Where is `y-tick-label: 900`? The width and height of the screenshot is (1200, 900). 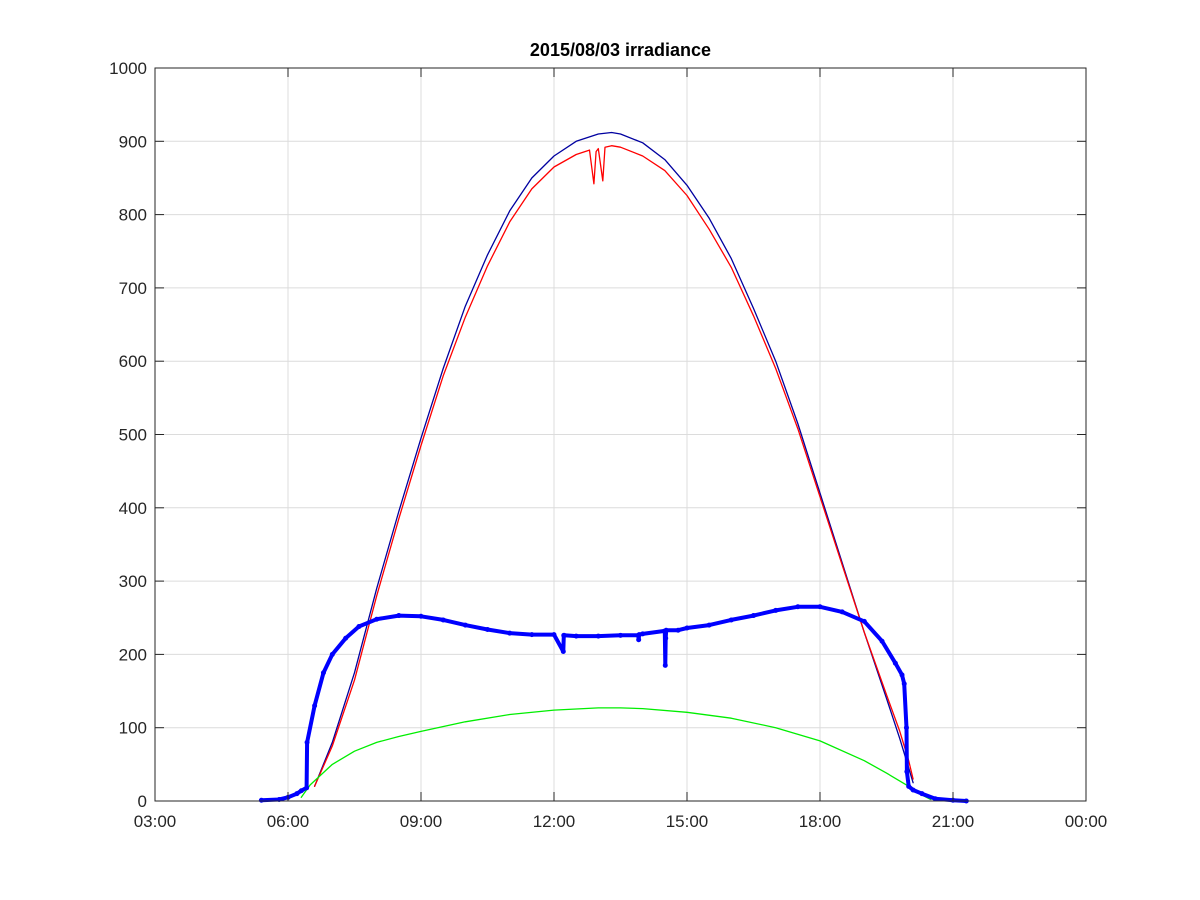
y-tick-label: 900 is located at coordinates (133, 141).